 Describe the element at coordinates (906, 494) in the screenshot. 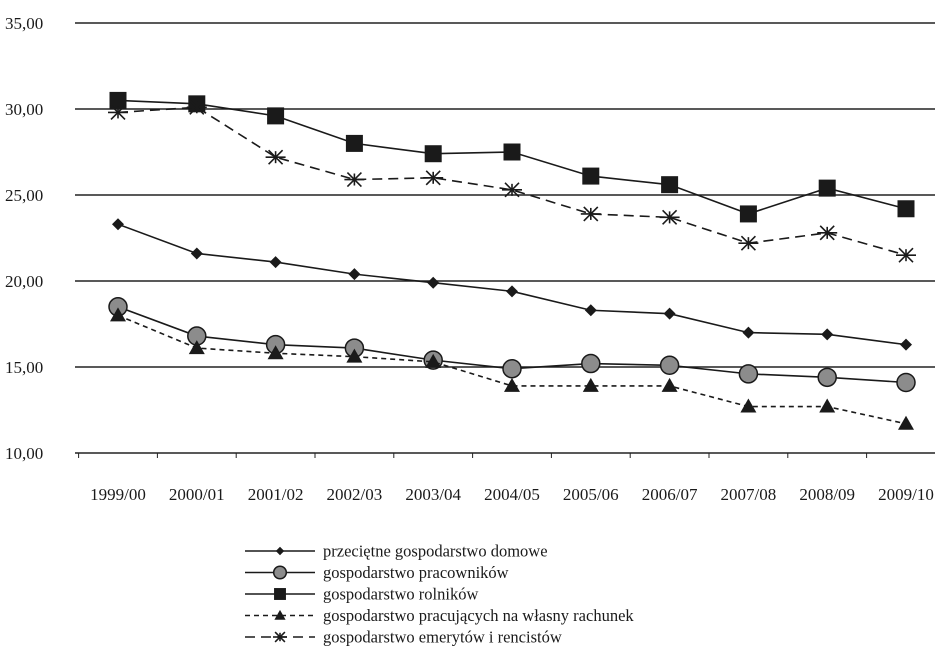

I see `x-tick-label: 2009/10` at that location.